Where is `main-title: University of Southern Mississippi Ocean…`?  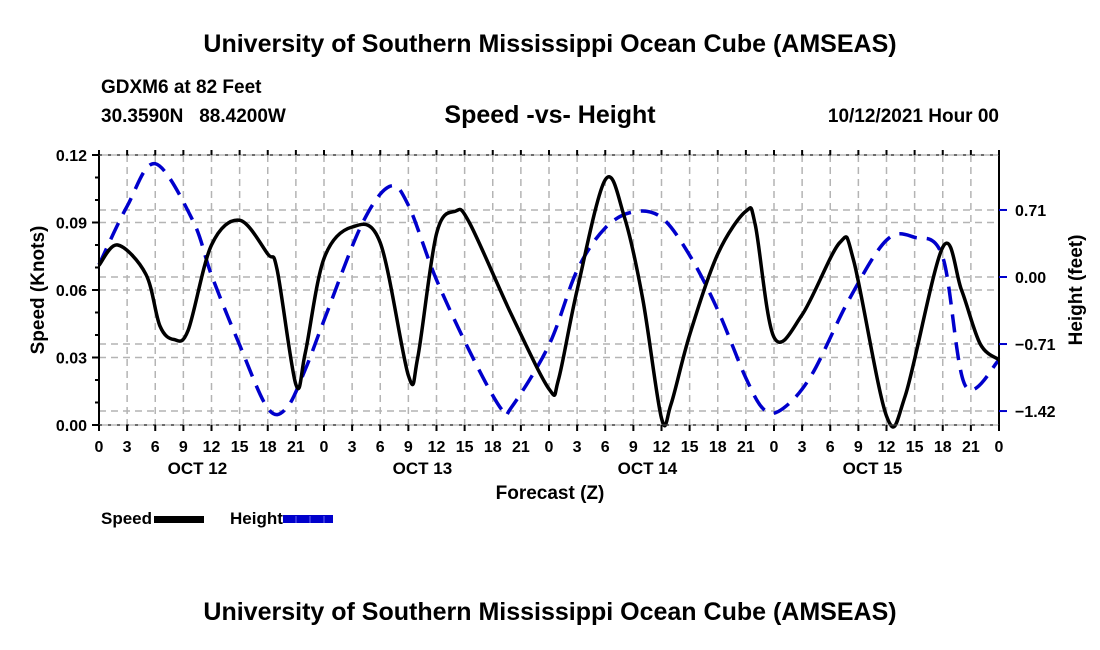 main-title: University of Southern Mississippi Ocean… is located at coordinates (550, 44).